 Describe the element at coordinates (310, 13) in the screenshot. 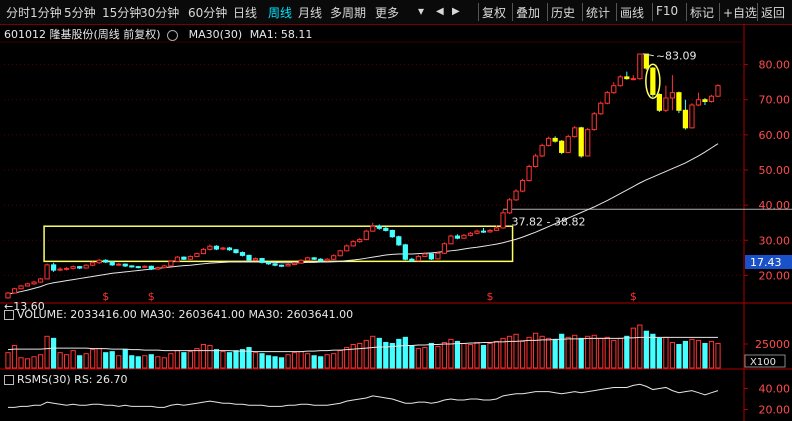

I see `period-tab: 月线` at that location.